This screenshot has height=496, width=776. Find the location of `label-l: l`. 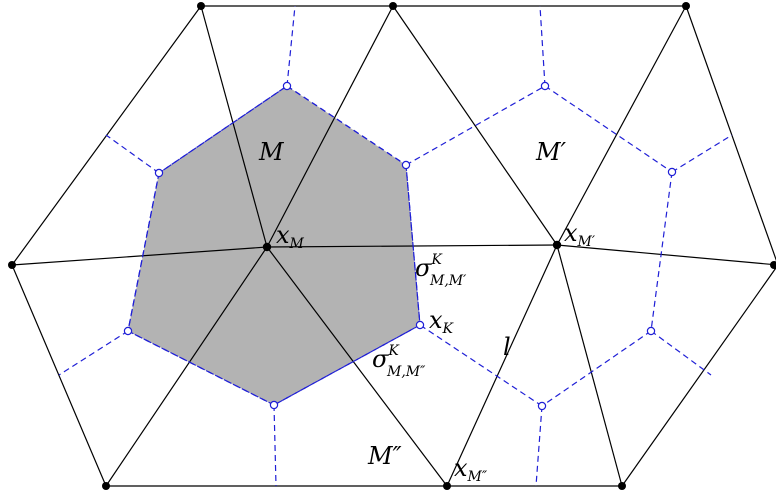

label-l: l is located at coordinates (507, 347).